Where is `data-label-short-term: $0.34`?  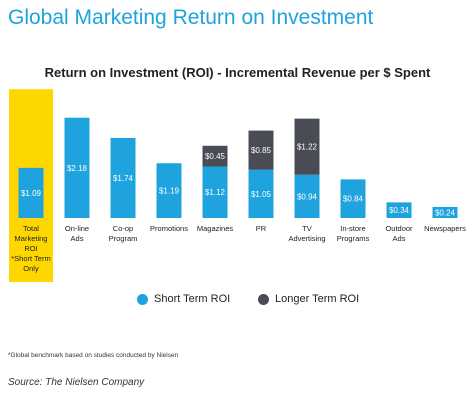 data-label-short-term: $0.34 is located at coordinates (399, 210).